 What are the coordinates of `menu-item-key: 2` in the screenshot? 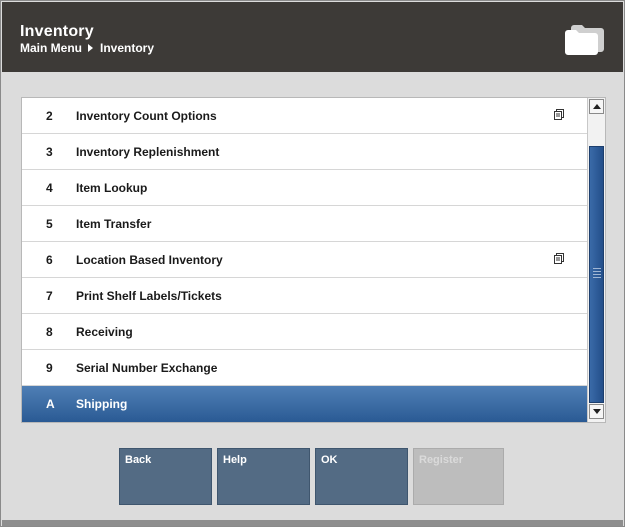 It's located at (49, 116).